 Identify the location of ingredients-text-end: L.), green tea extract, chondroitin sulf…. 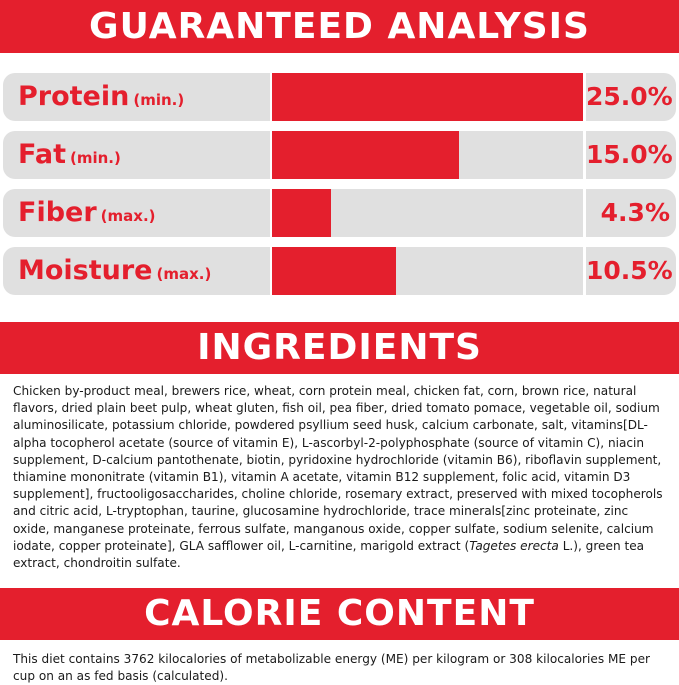
(329, 554).